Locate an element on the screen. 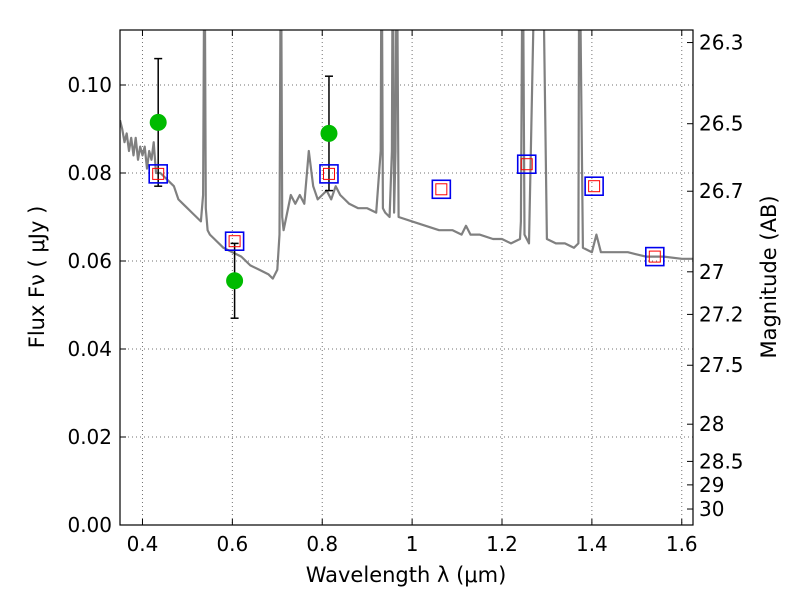 This screenshot has width=800, height=600. y-tick-label: 0.06 is located at coordinates (89, 261).